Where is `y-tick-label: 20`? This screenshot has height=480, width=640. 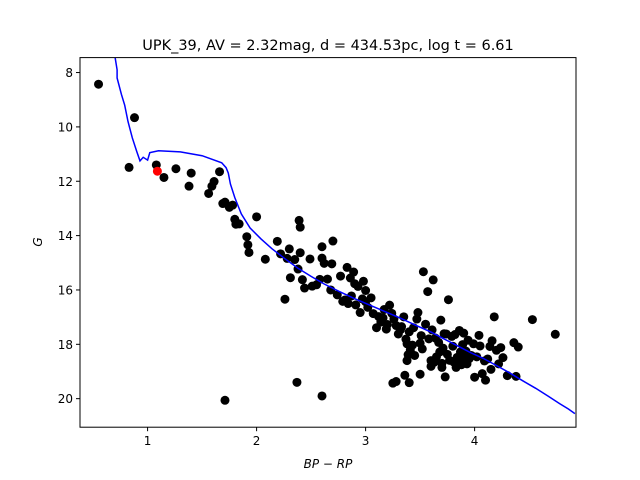
y-tick-label: 20 is located at coordinates (65, 399).